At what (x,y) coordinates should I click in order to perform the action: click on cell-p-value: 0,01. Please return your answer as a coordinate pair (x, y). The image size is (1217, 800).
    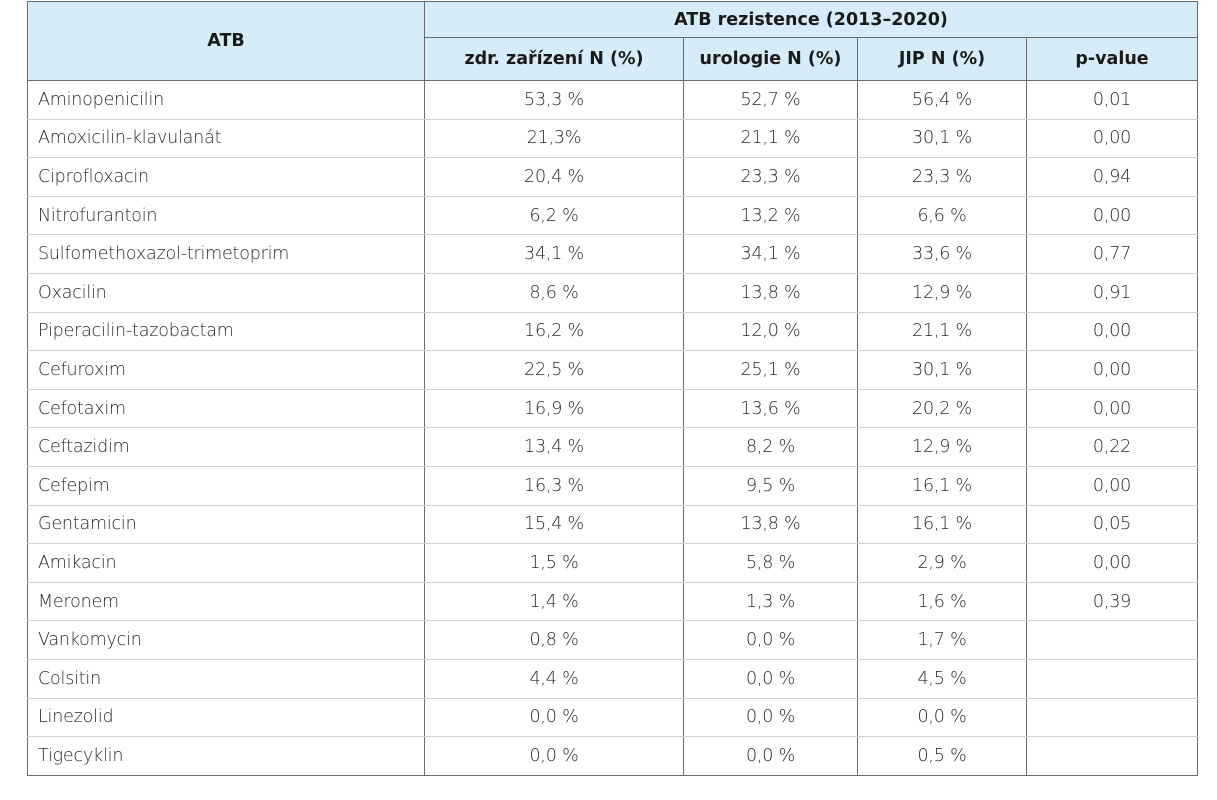
    Looking at the image, I should click on (1112, 100).